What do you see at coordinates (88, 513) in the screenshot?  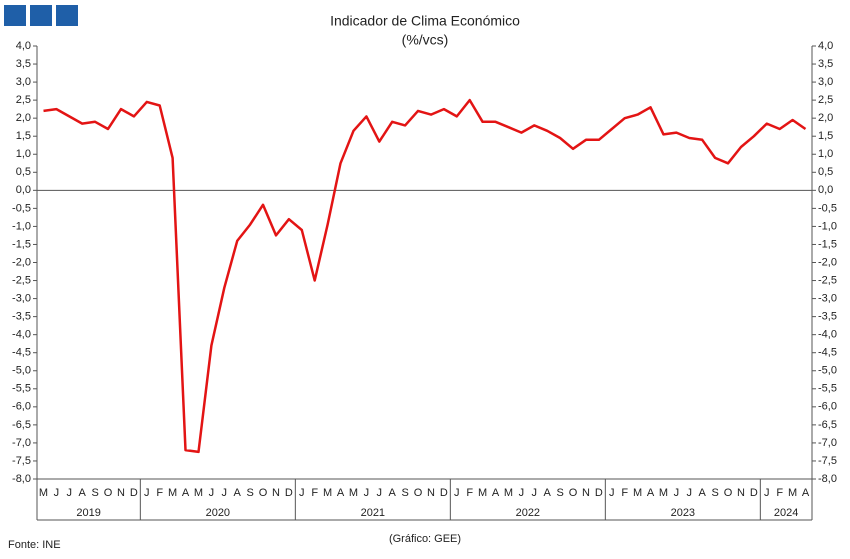 I see `year-label: 2019` at bounding box center [88, 513].